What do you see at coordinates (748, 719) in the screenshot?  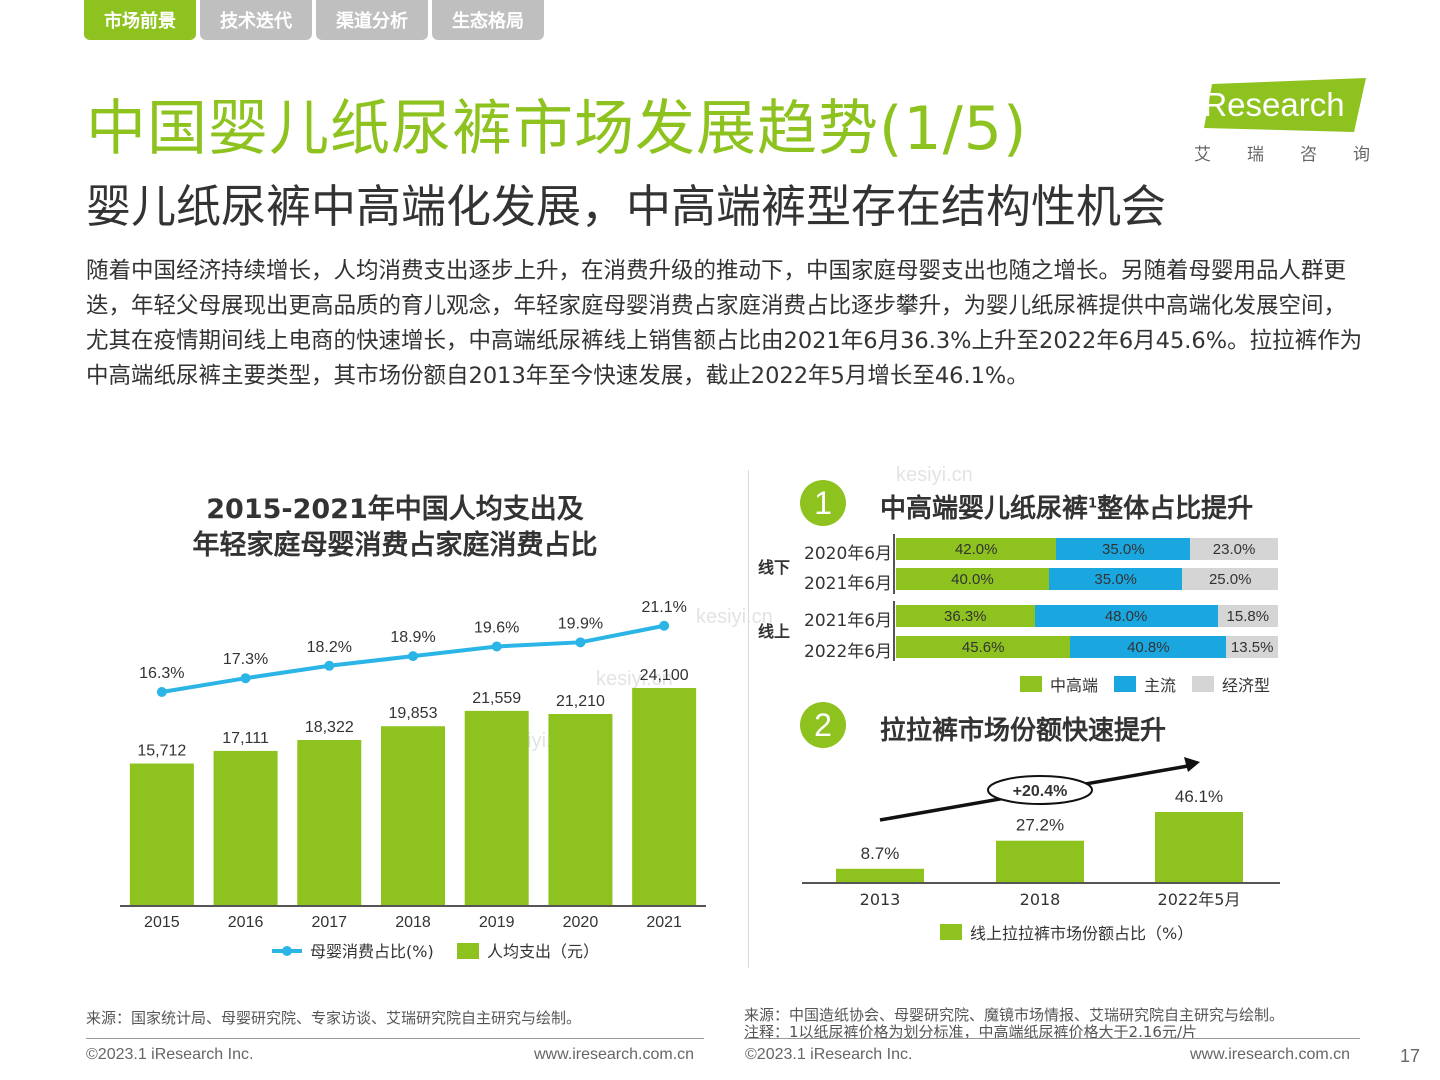 I see `vertical-divider` at bounding box center [748, 719].